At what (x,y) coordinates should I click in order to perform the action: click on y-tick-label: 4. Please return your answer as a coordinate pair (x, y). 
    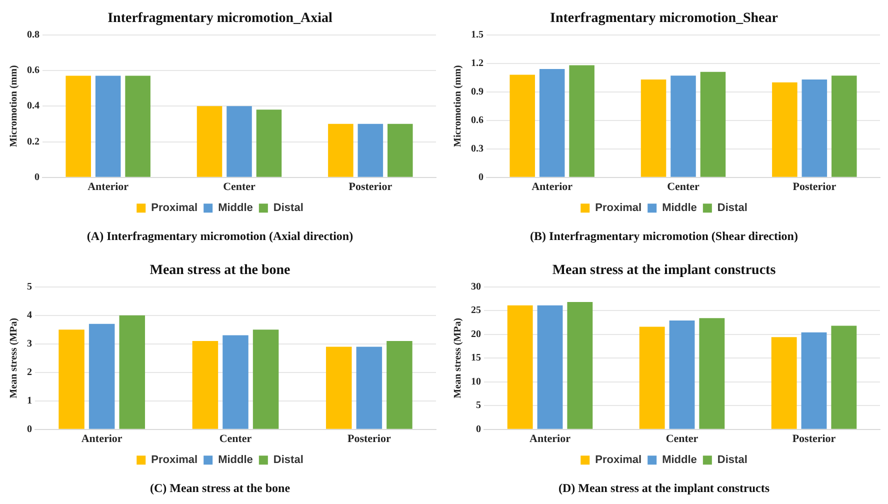
    Looking at the image, I should click on (29, 315).